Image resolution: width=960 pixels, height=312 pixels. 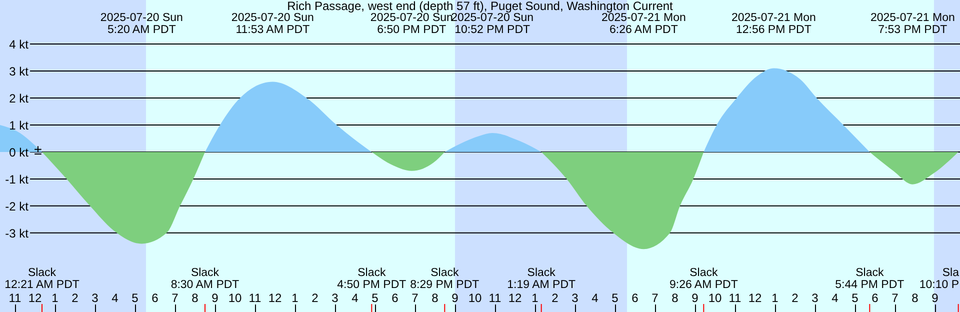 I want to click on annotation: Slack 1:19 AM PDT, so click(x=541, y=279).